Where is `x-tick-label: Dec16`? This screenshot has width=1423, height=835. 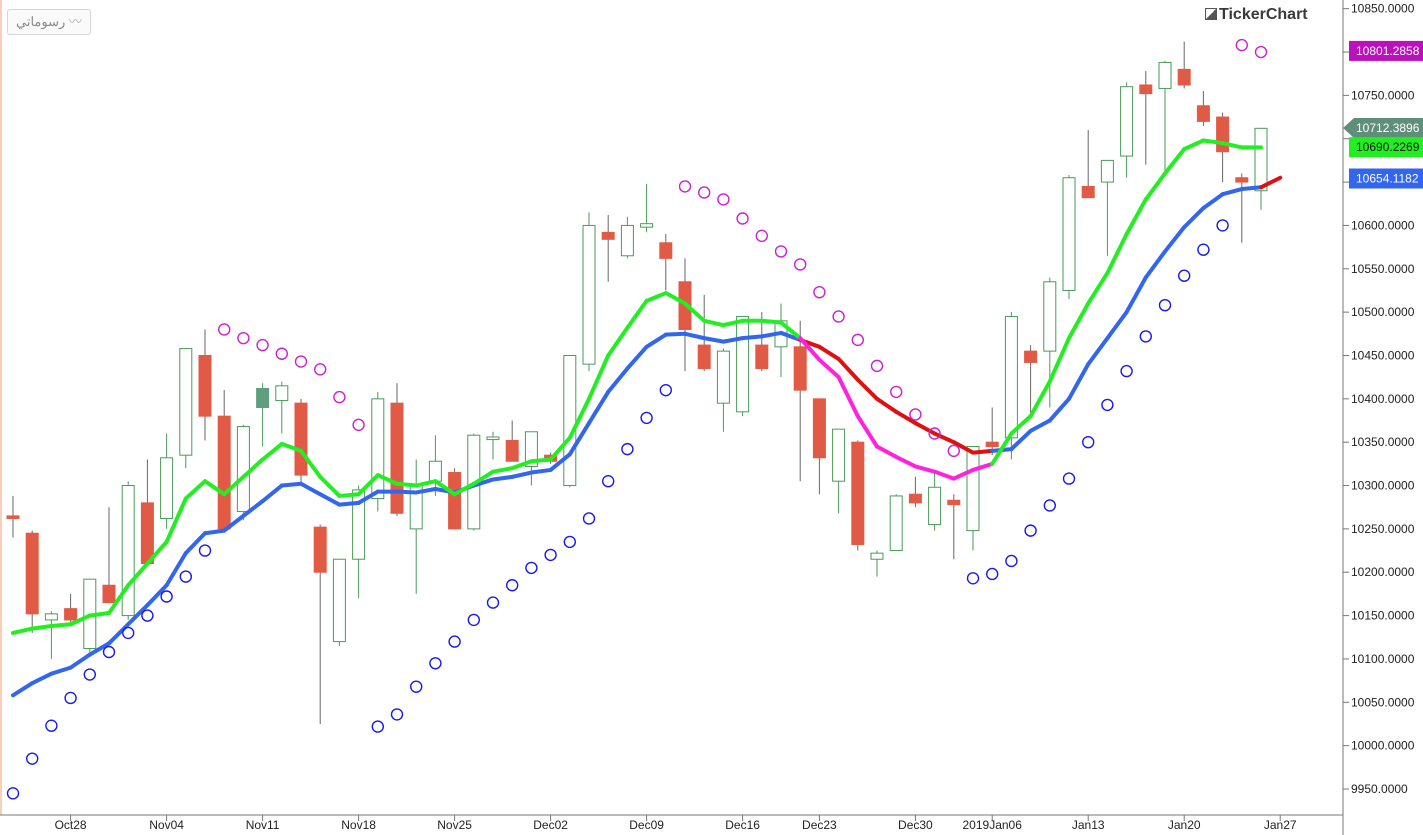
x-tick-label: Dec16 is located at coordinates (742, 825).